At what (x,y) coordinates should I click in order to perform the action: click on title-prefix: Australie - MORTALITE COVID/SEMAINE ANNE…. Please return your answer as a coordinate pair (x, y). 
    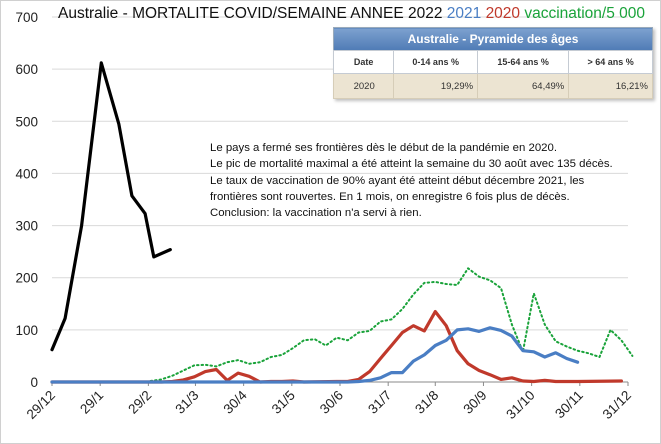
    Looking at the image, I should click on (252, 13).